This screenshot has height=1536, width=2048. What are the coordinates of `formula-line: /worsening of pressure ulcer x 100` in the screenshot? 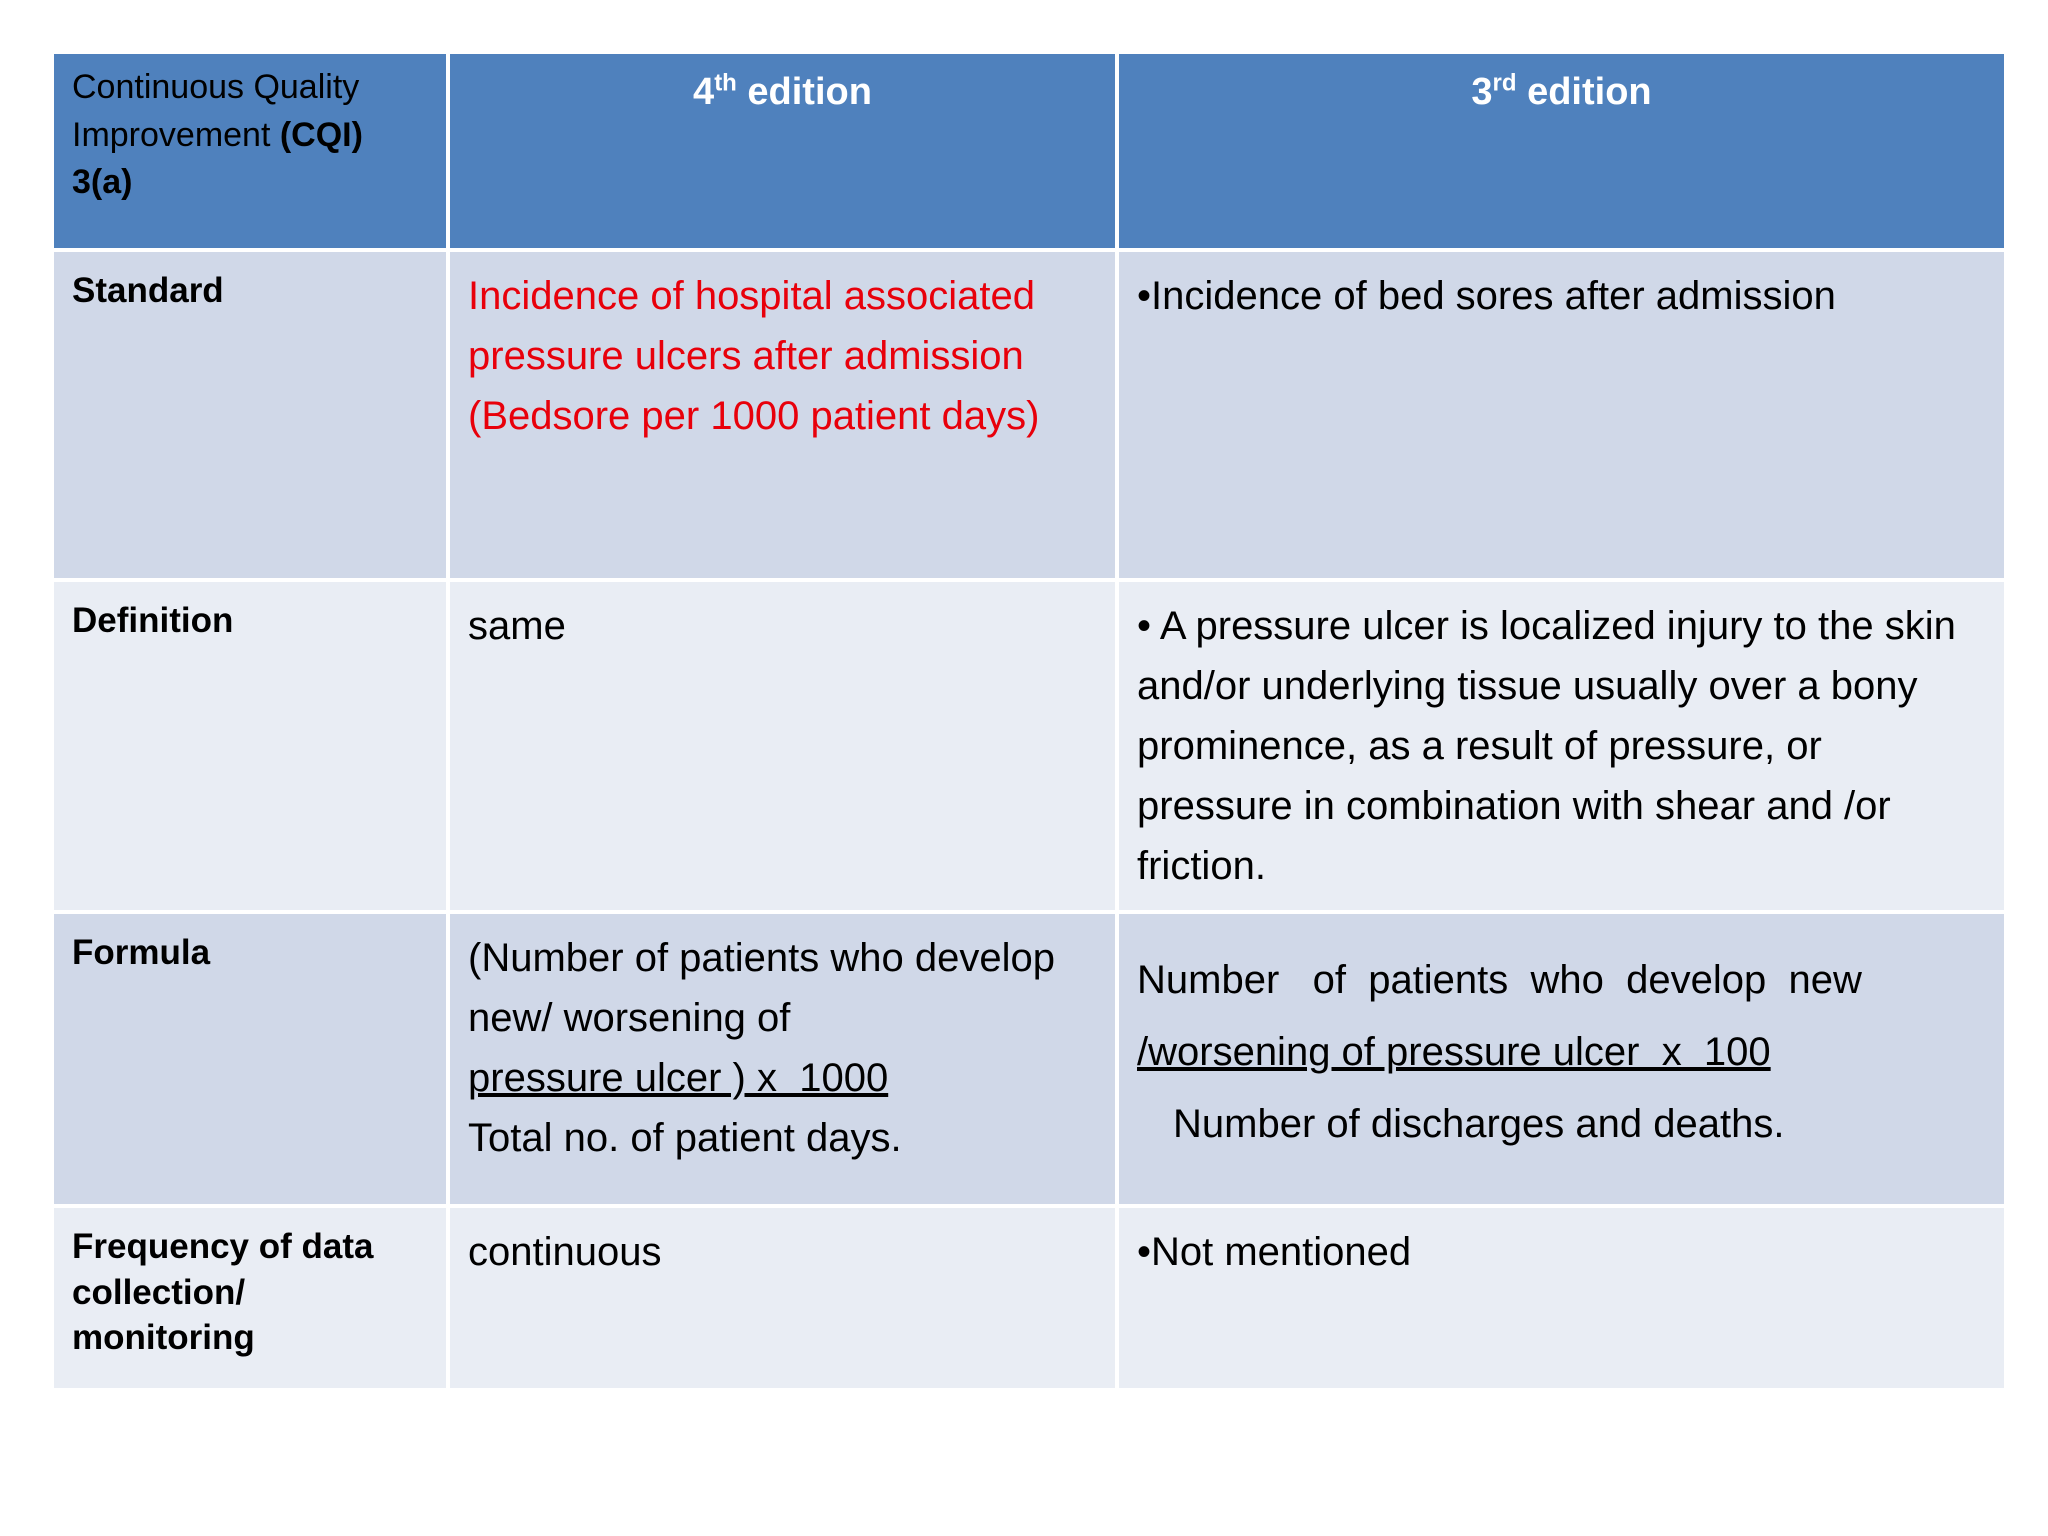 It's located at (1454, 1052).